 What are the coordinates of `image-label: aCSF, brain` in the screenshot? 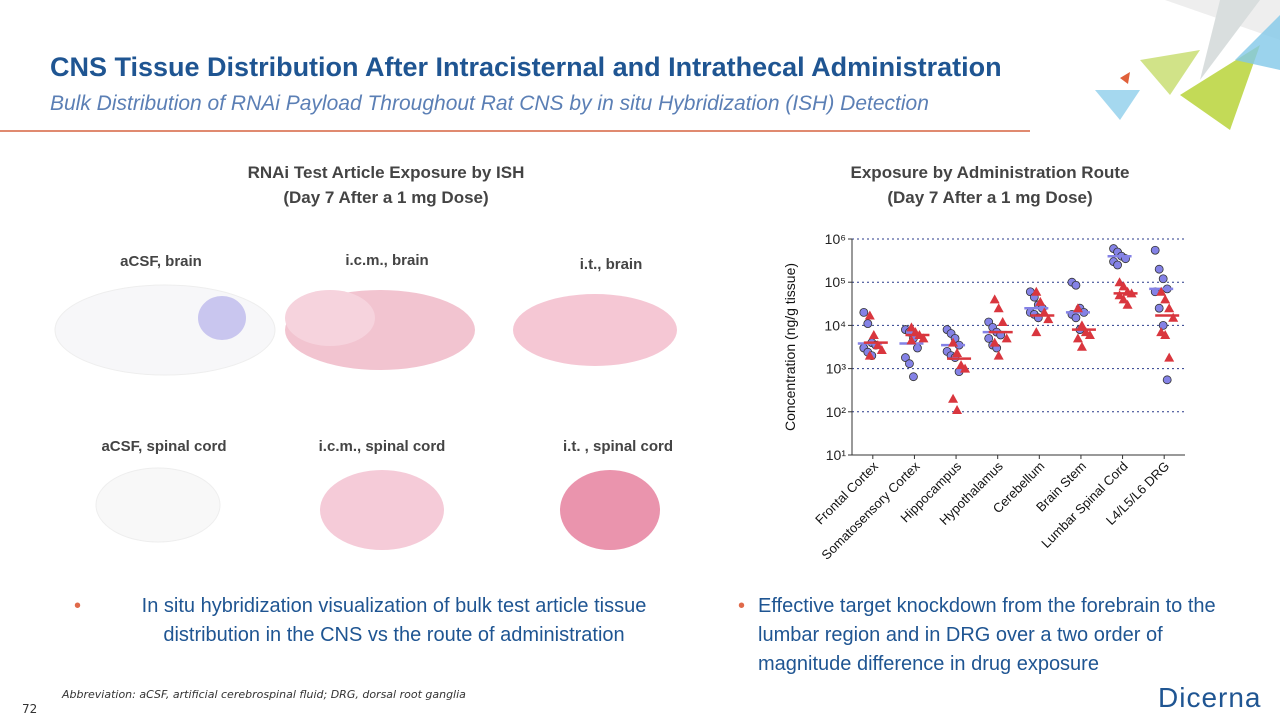 It's located at (161, 261).